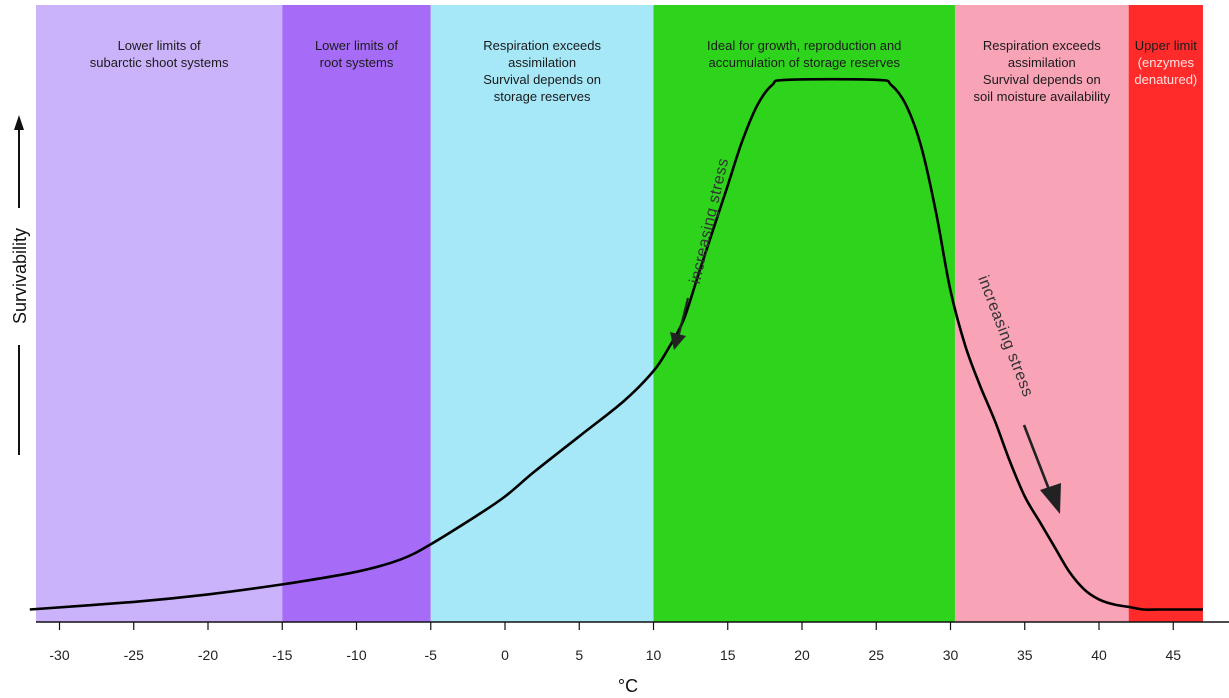 Image resolution: width=1229 pixels, height=698 pixels. What do you see at coordinates (505, 655) in the screenshot?
I see `x-tick-label: 0` at bounding box center [505, 655].